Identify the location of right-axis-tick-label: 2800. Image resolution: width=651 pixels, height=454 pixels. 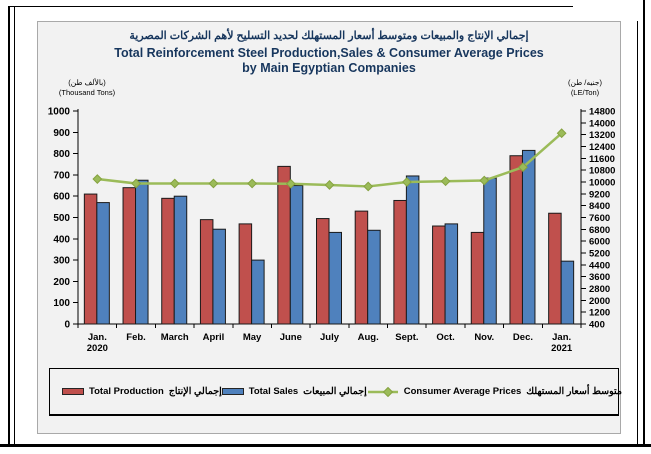
(599, 289).